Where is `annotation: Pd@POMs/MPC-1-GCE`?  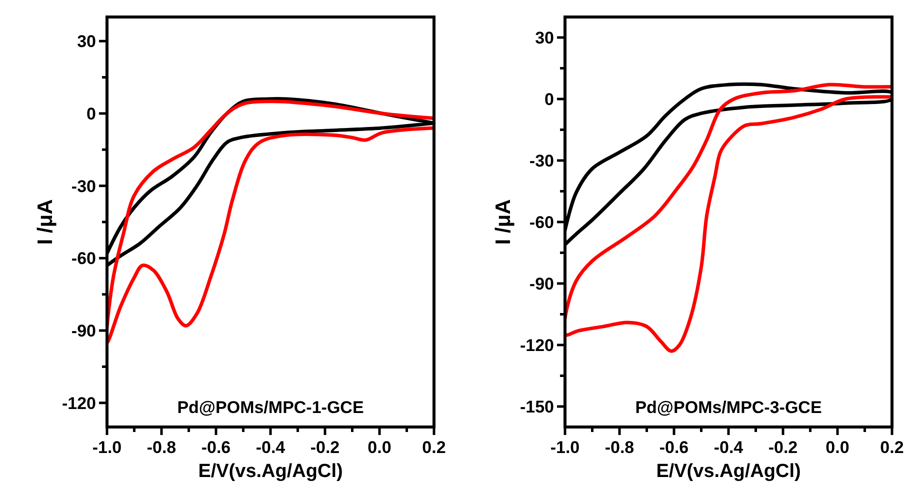 annotation: Pd@POMs/MPC-1-GCE is located at coordinates (270, 407).